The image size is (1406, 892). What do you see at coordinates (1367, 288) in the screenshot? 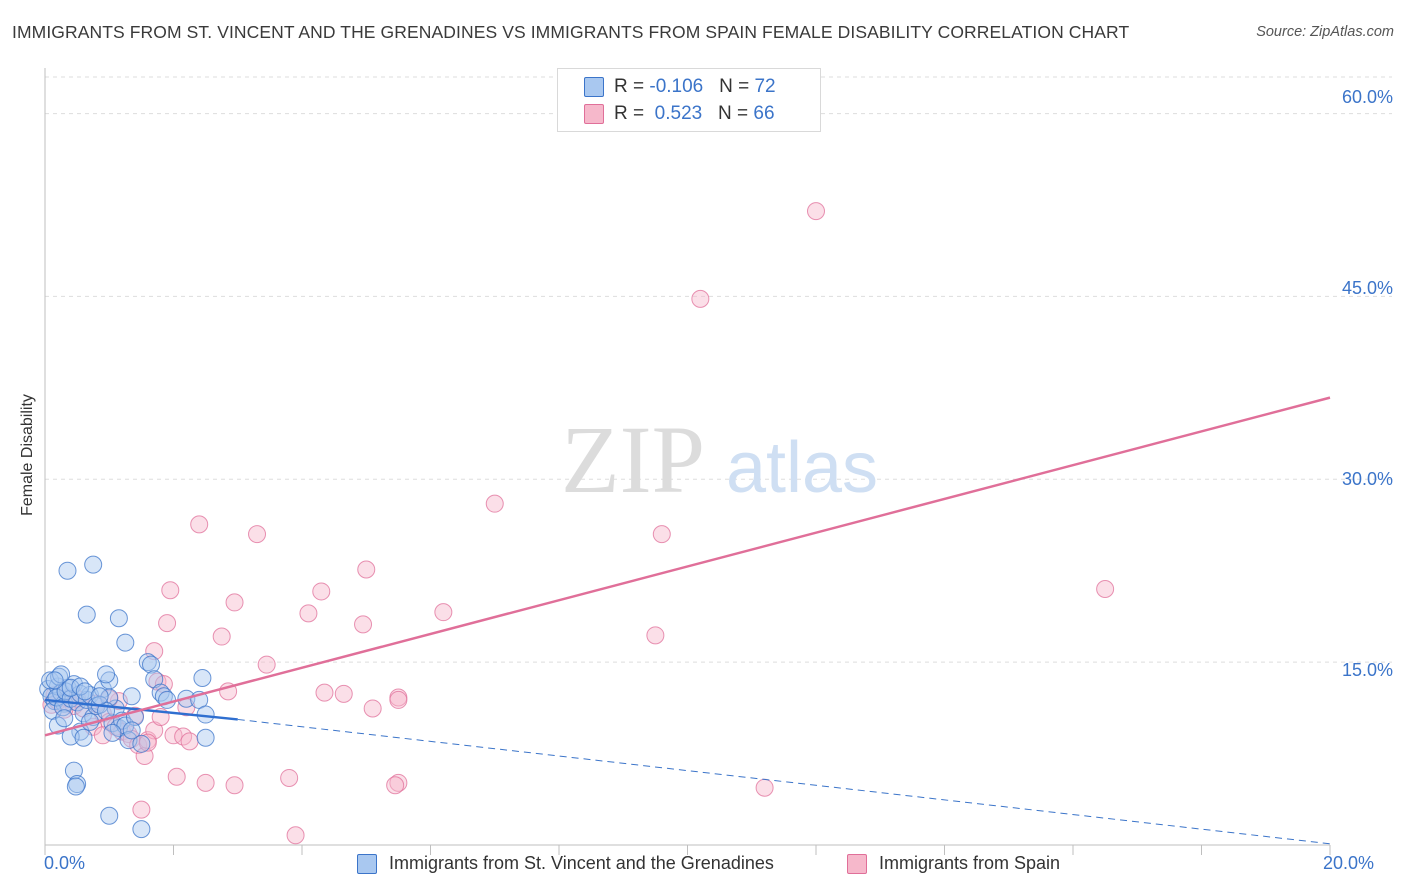
I see `y-tick-label: 45.0%` at bounding box center [1367, 288].